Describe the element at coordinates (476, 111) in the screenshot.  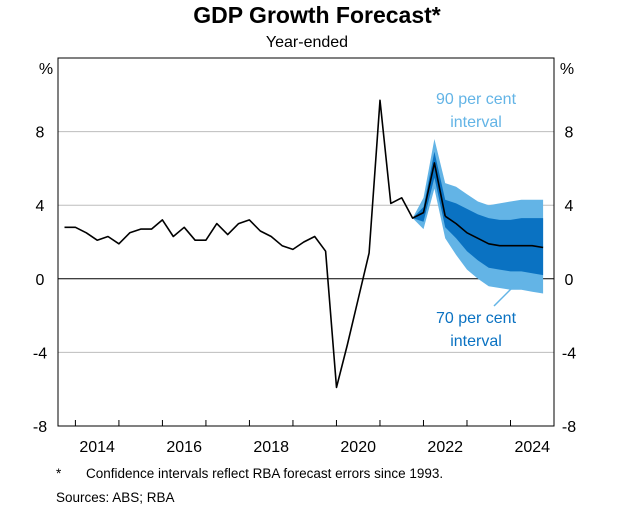
I see `annotation-90-per-cent: 90 per cent interval` at that location.